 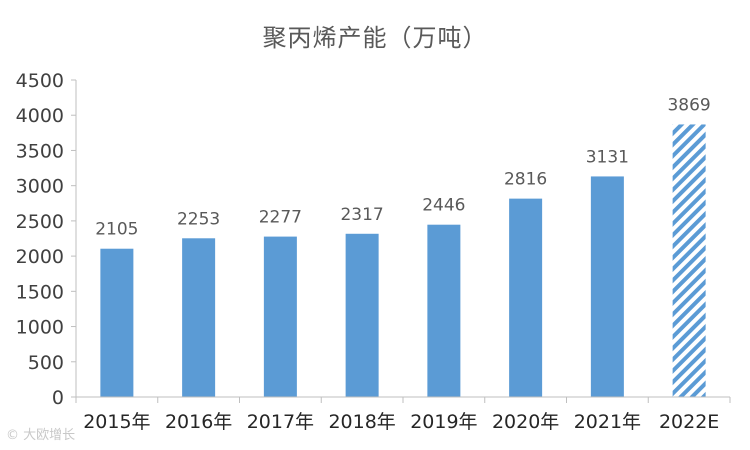 I want to click on y-tick-label: 1500, so click(x=40, y=292).